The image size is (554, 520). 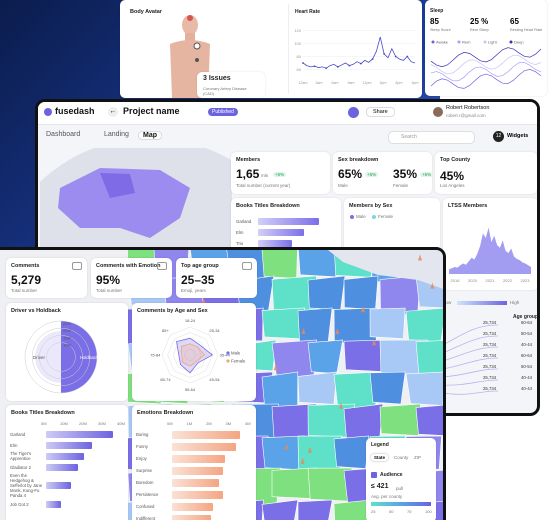 What do you see at coordinates (145, 506) in the screenshot?
I see `bar-label: Confused` at bounding box center [145, 506].